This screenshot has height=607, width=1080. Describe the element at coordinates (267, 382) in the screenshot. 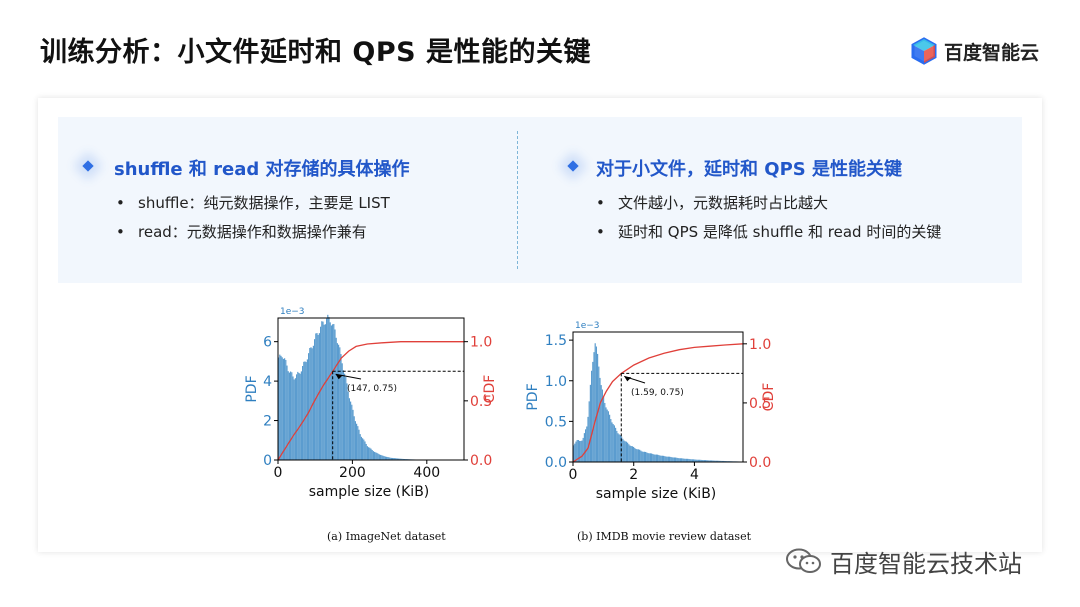

I see `y-tick-label: 4` at that location.